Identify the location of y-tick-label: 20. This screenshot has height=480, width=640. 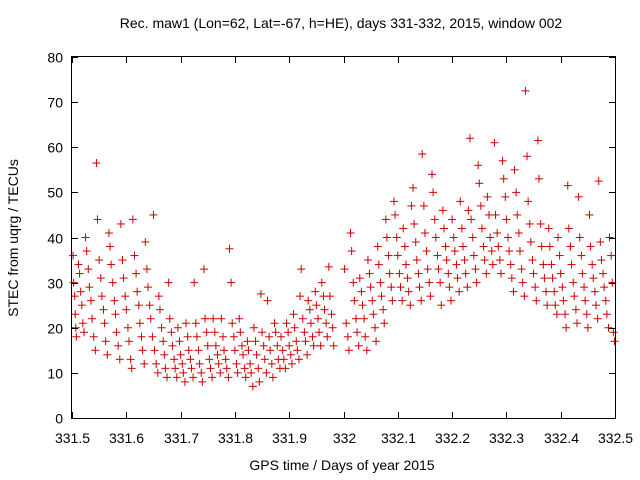
(55, 329).